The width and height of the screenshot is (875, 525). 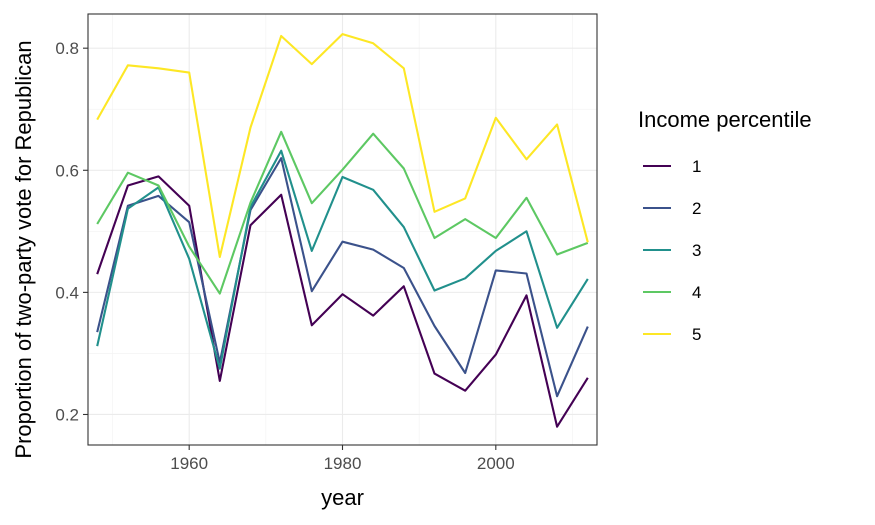 What do you see at coordinates (342, 497) in the screenshot?
I see `x-axis-title: year` at bounding box center [342, 497].